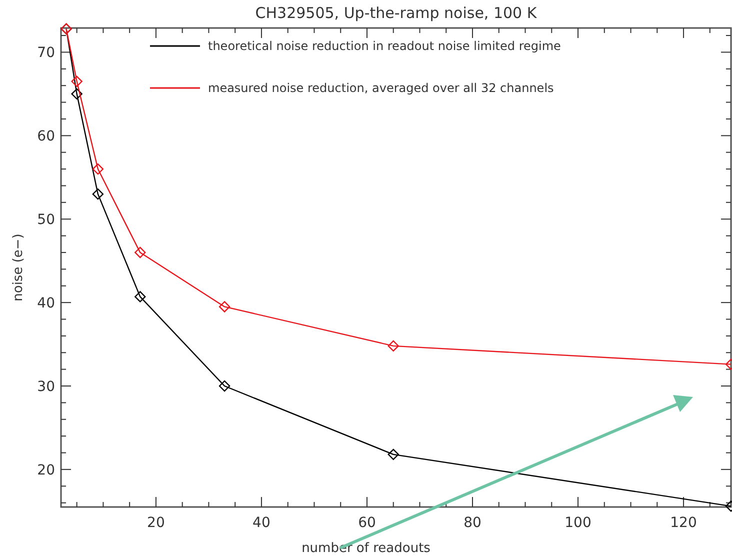 This screenshot has height=558, width=732. What do you see at coordinates (367, 523) in the screenshot?
I see `x-tick-label: 60` at bounding box center [367, 523].